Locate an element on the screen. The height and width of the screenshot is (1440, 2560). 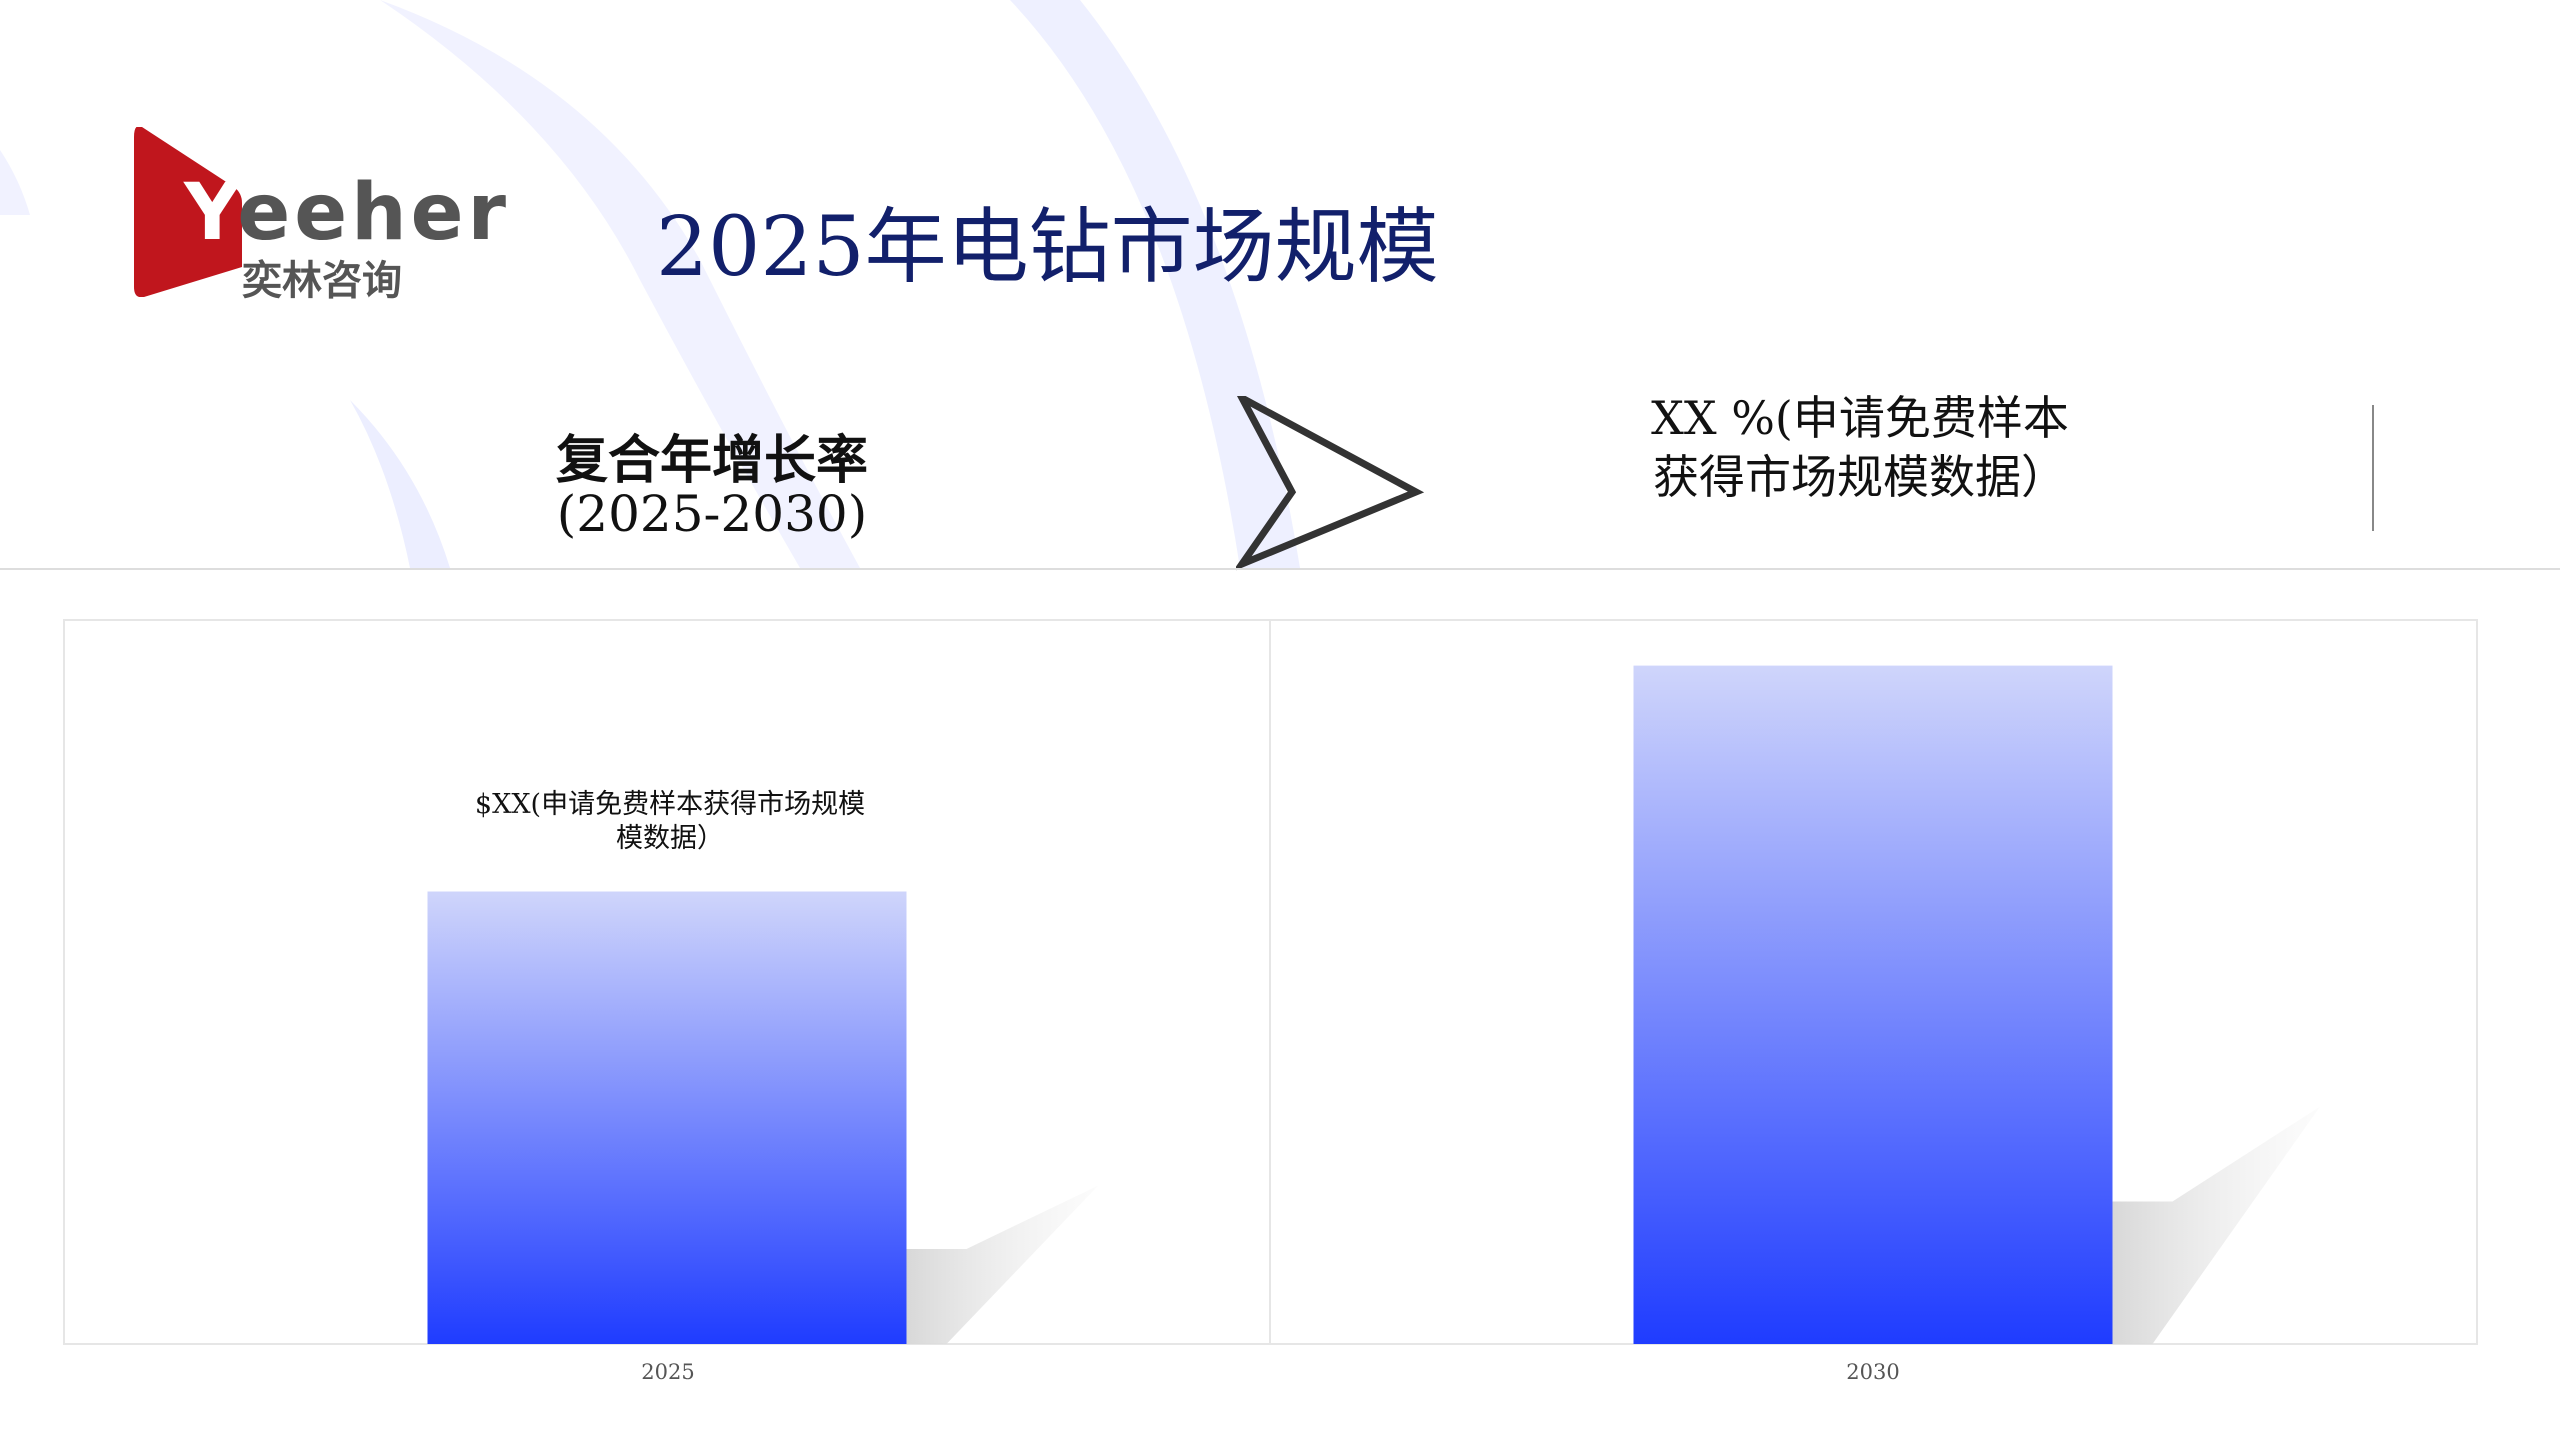
logo-text-cn: 奕林咨询 is located at coordinates (322, 281).